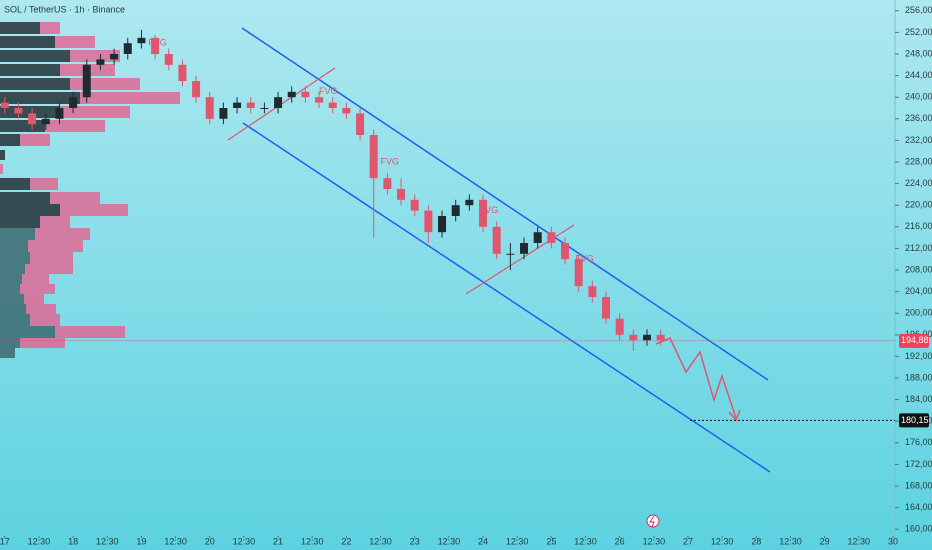 This screenshot has height=550, width=932. What do you see at coordinates (918, 75) in the screenshot?
I see `y-tick-label: 244,00` at bounding box center [918, 75].